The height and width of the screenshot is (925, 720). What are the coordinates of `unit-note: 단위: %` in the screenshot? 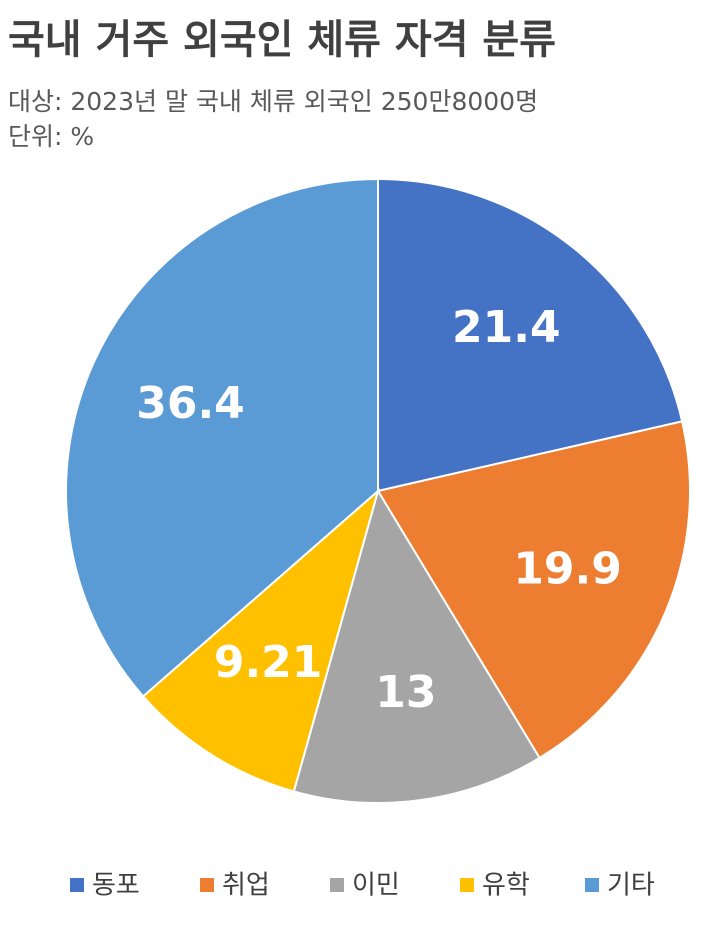 It's located at (51, 136).